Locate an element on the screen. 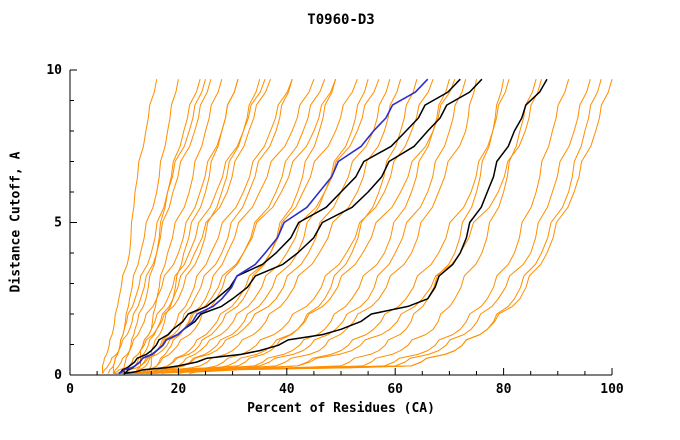 The width and height of the screenshot is (680, 440). y-tick-label: 0 is located at coordinates (58, 375).